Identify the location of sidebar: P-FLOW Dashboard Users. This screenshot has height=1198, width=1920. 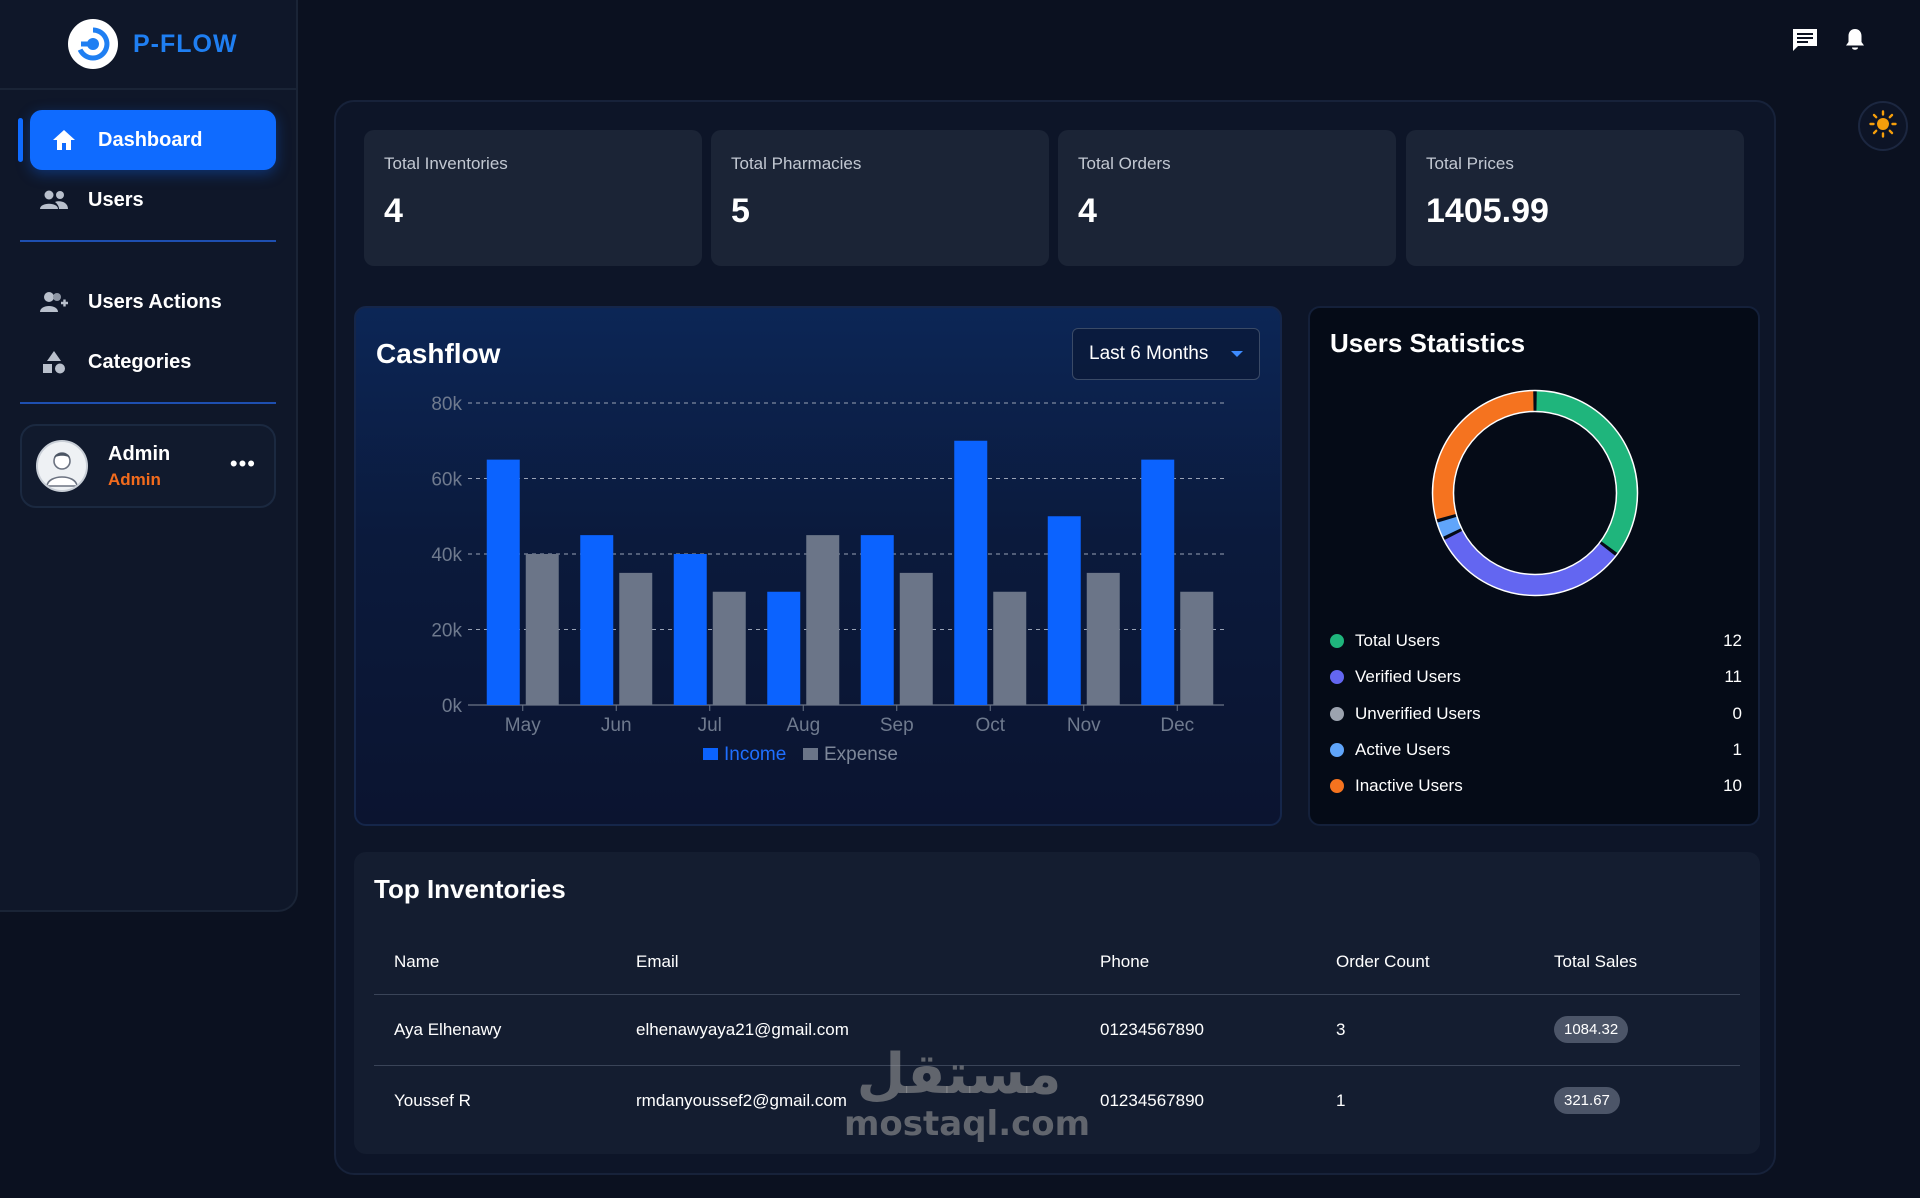
(149, 456).